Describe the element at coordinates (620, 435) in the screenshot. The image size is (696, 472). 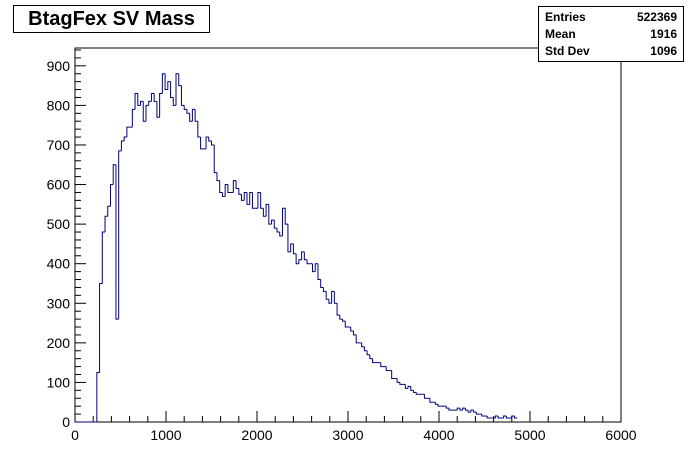
I see `x-tick-label: 6000` at that location.